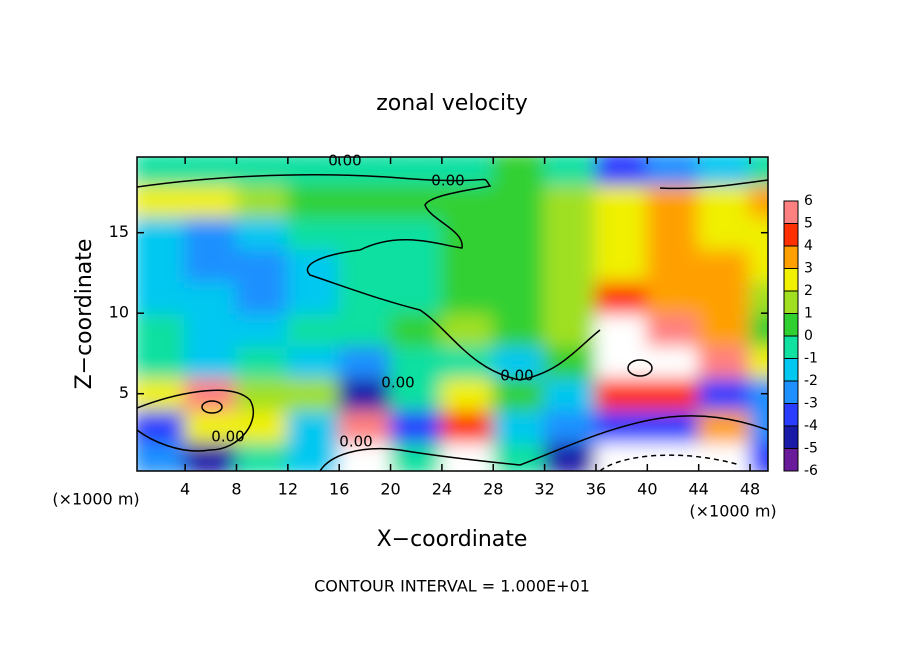 This screenshot has height=658, width=904. I want to click on x-axis-label: X−coordinate, so click(452, 539).